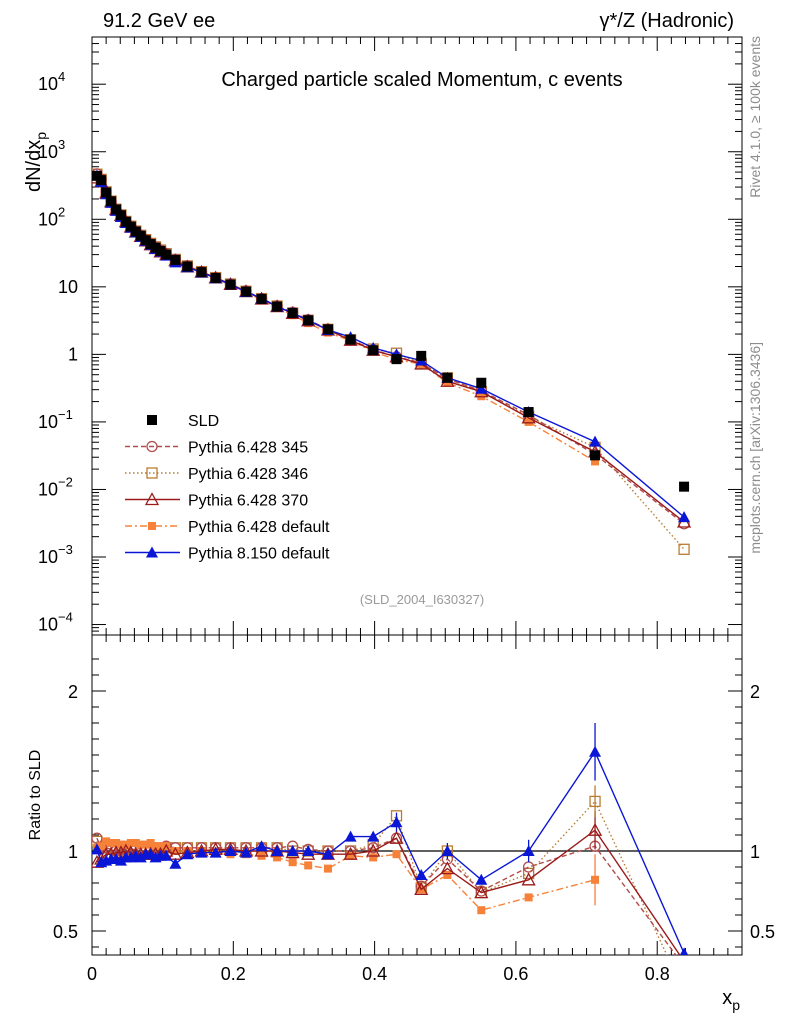 The height and width of the screenshot is (1024, 786). What do you see at coordinates (159, 21) in the screenshot?
I see `energy-label: 91.2 GeV ee` at bounding box center [159, 21].